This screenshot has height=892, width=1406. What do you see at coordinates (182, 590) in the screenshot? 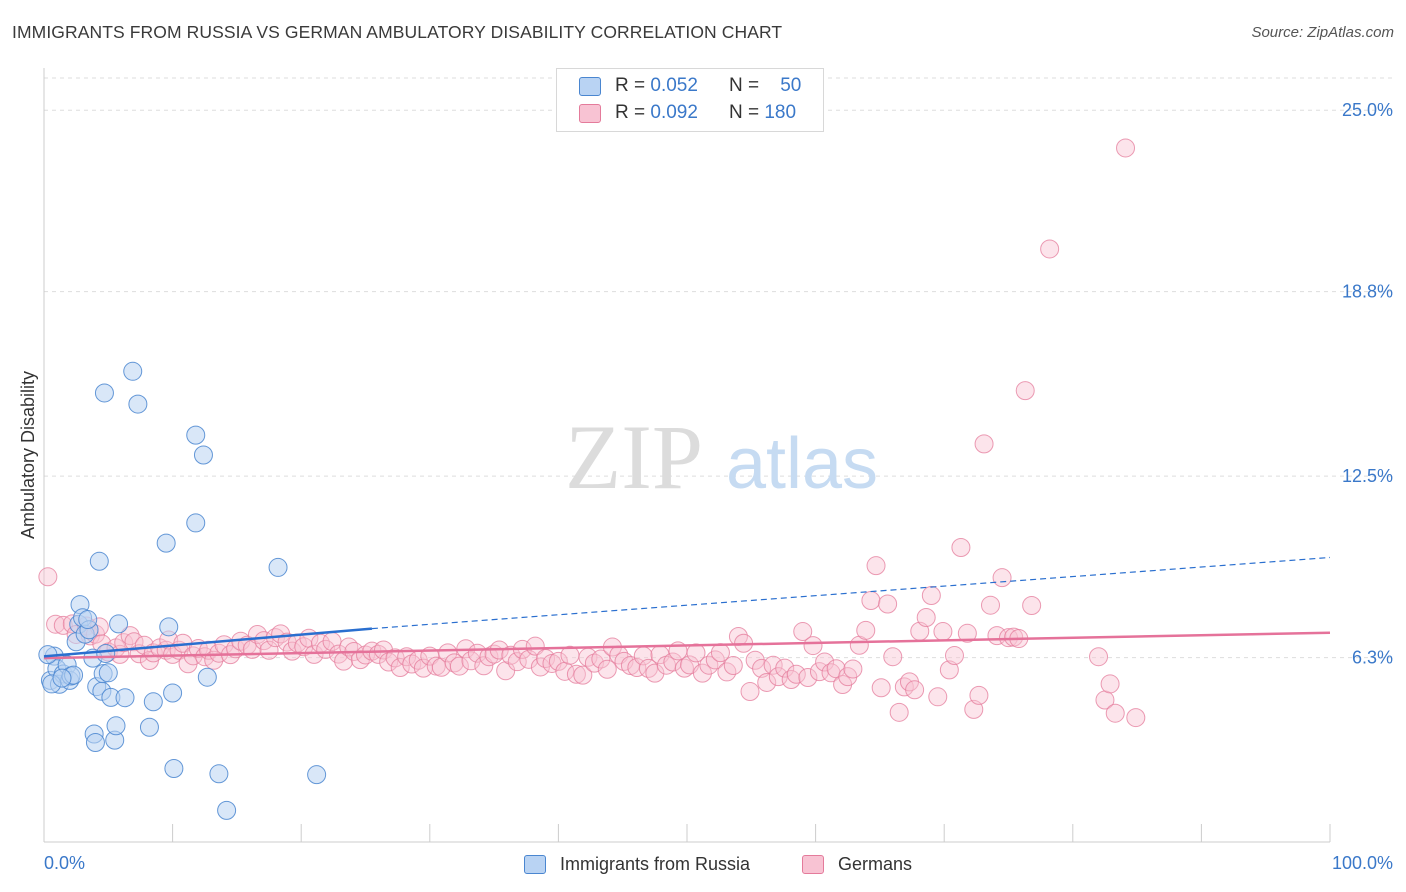
I see `russia-points` at bounding box center [182, 590].